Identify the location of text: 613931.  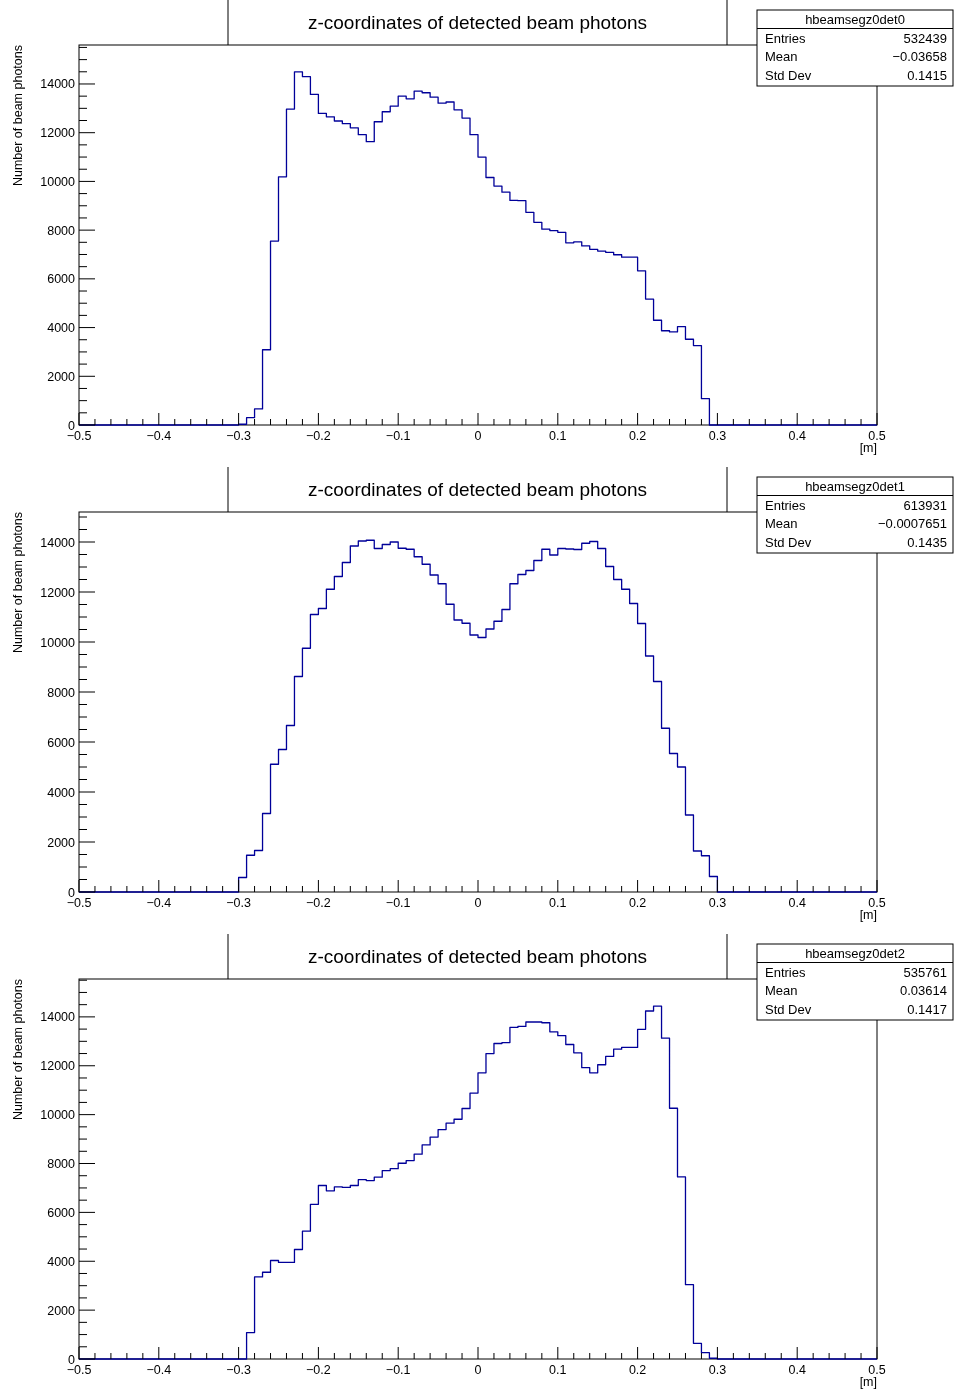
(925, 505).